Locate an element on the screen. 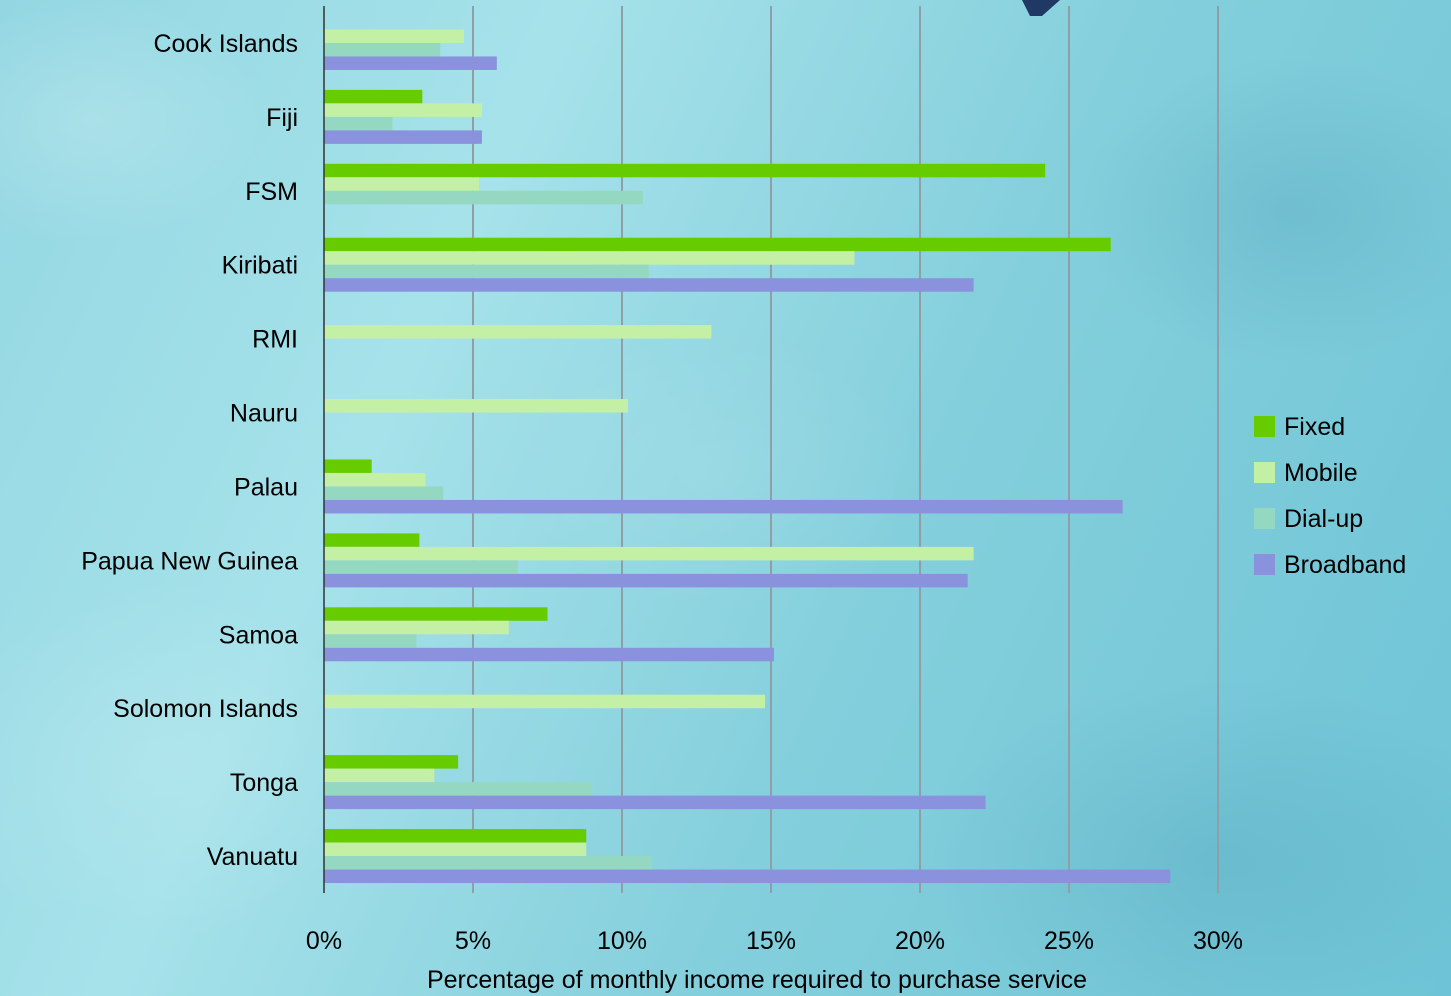 The height and width of the screenshot is (996, 1451). x-tick-label: 15% is located at coordinates (771, 941).